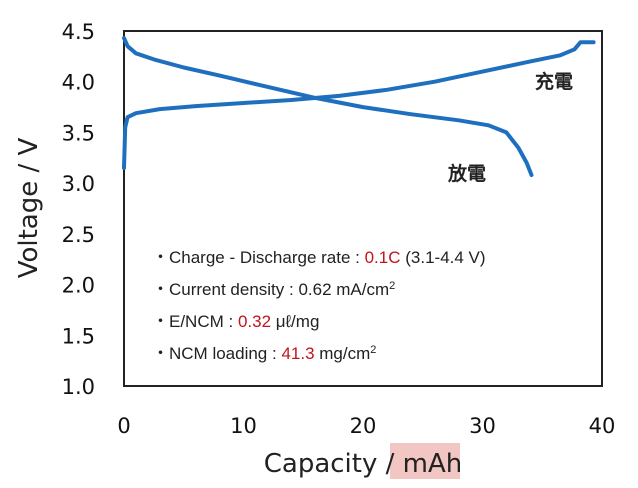 The image size is (638, 488). I want to click on y-axis-ticks: 1.0 1.5 2.0 2.5 3.0 3.5 4.0 4.5, so click(78, 209).